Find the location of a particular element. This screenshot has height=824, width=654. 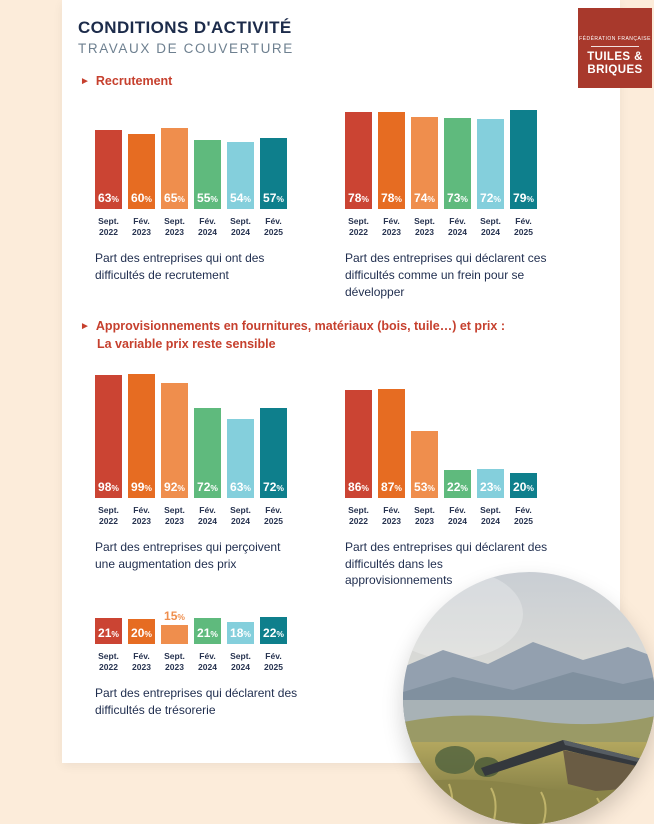

value-label: 15% is located at coordinates (174, 616).